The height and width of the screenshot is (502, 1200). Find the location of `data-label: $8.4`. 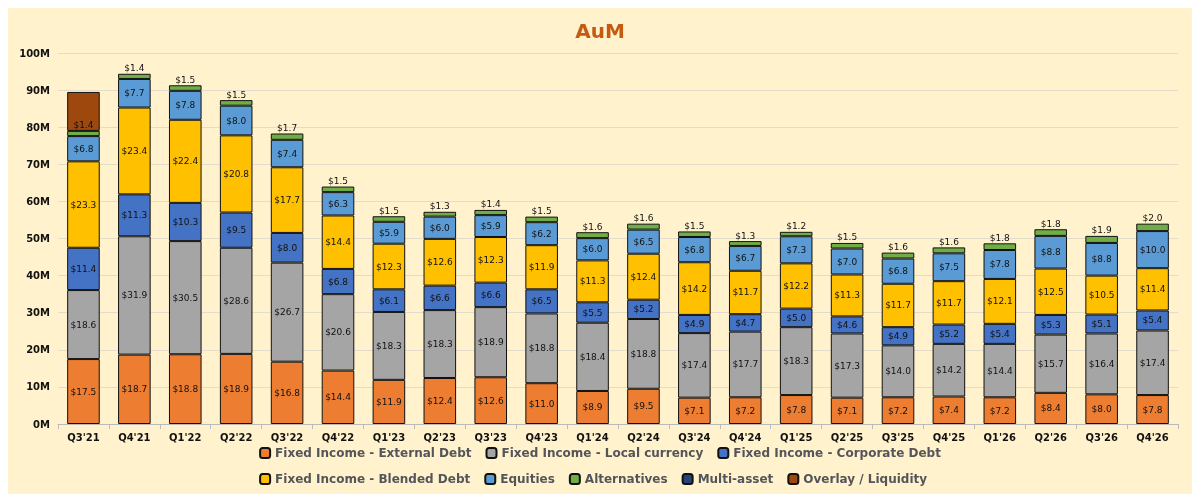

data-label: $8.4 is located at coordinates (1051, 408).